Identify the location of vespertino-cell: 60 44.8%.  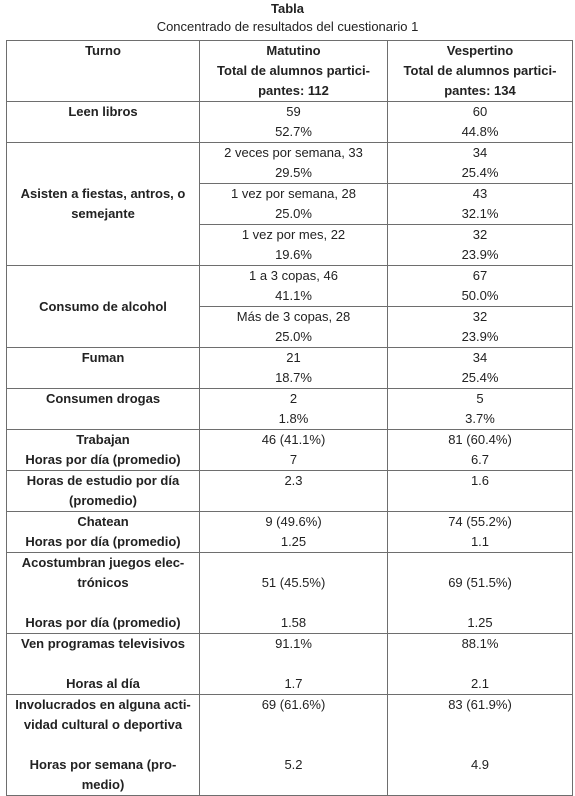
(480, 122).